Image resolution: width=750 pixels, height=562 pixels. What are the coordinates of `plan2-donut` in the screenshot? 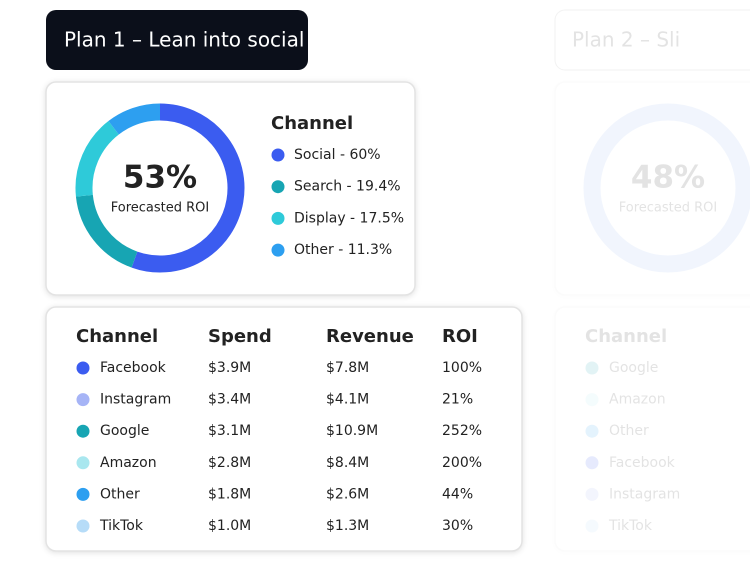 It's located at (666, 188).